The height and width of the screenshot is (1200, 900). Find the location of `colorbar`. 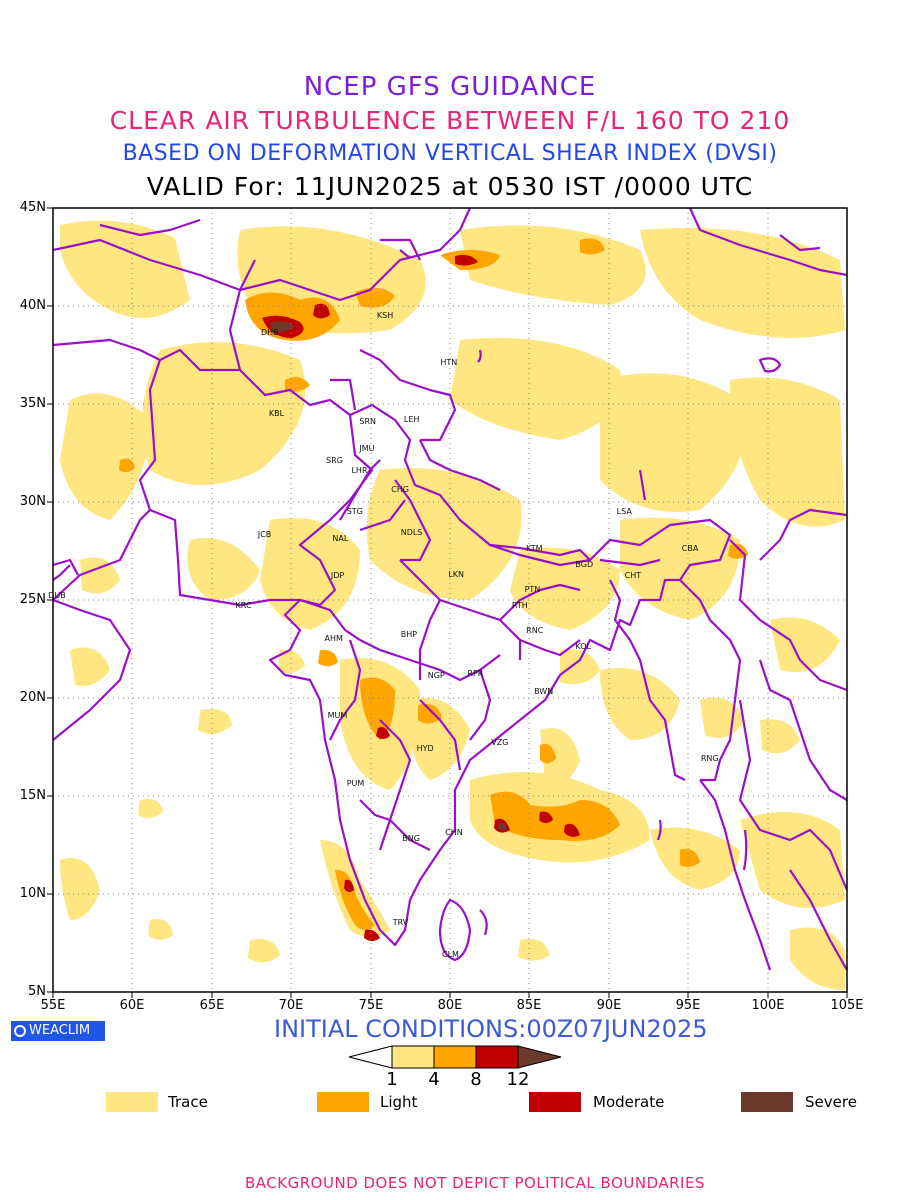

colorbar is located at coordinates (455, 1057).